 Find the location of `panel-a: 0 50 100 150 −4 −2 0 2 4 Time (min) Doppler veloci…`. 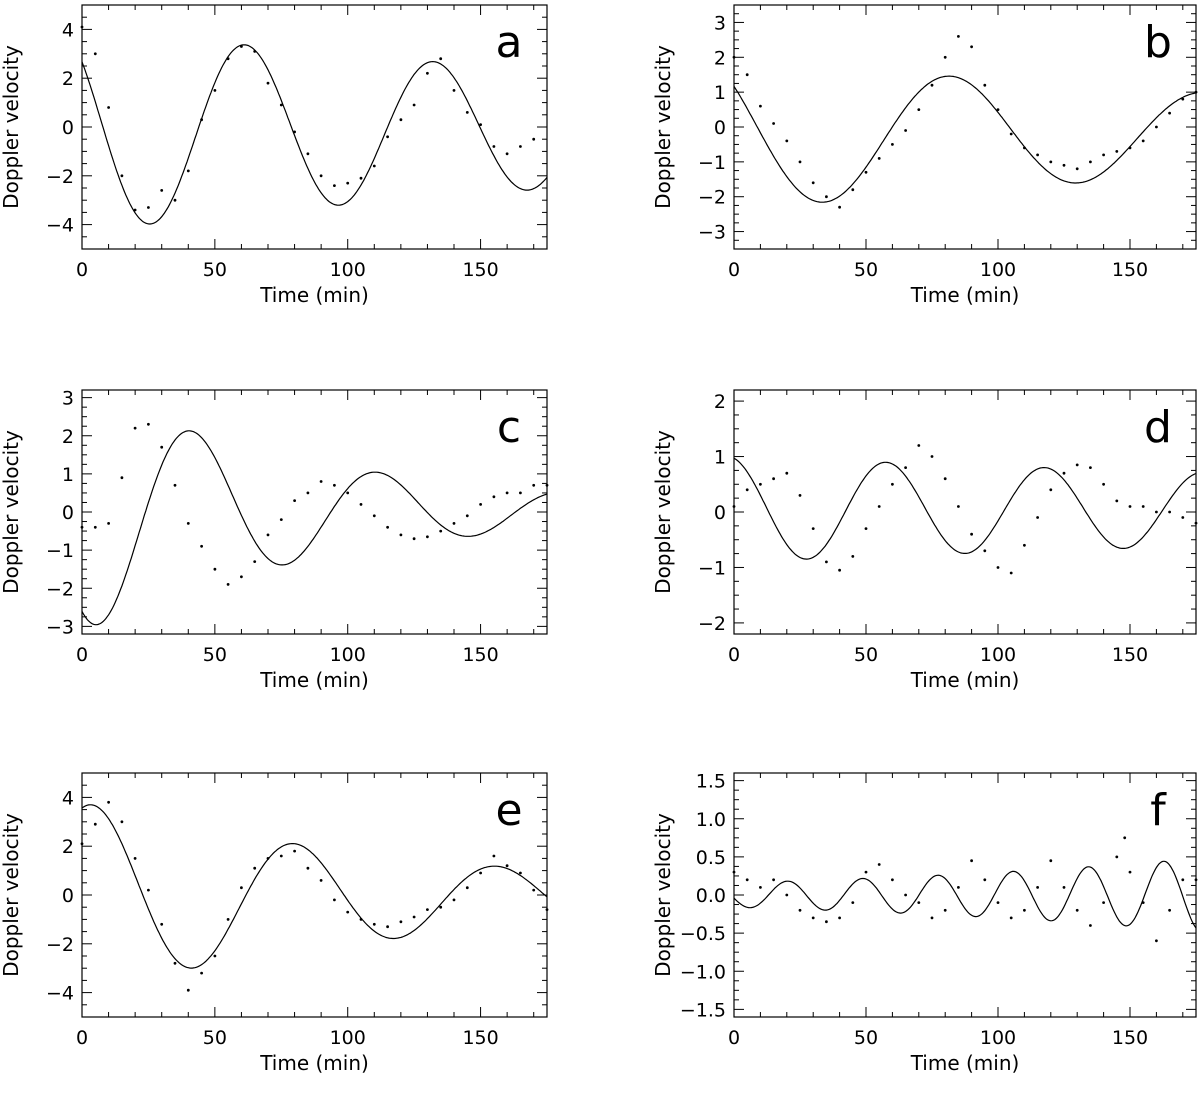

panel-a: 0 50 100 150 −4 −2 0 2 4 Time (min) Doppler veloci… is located at coordinates (274, 155).